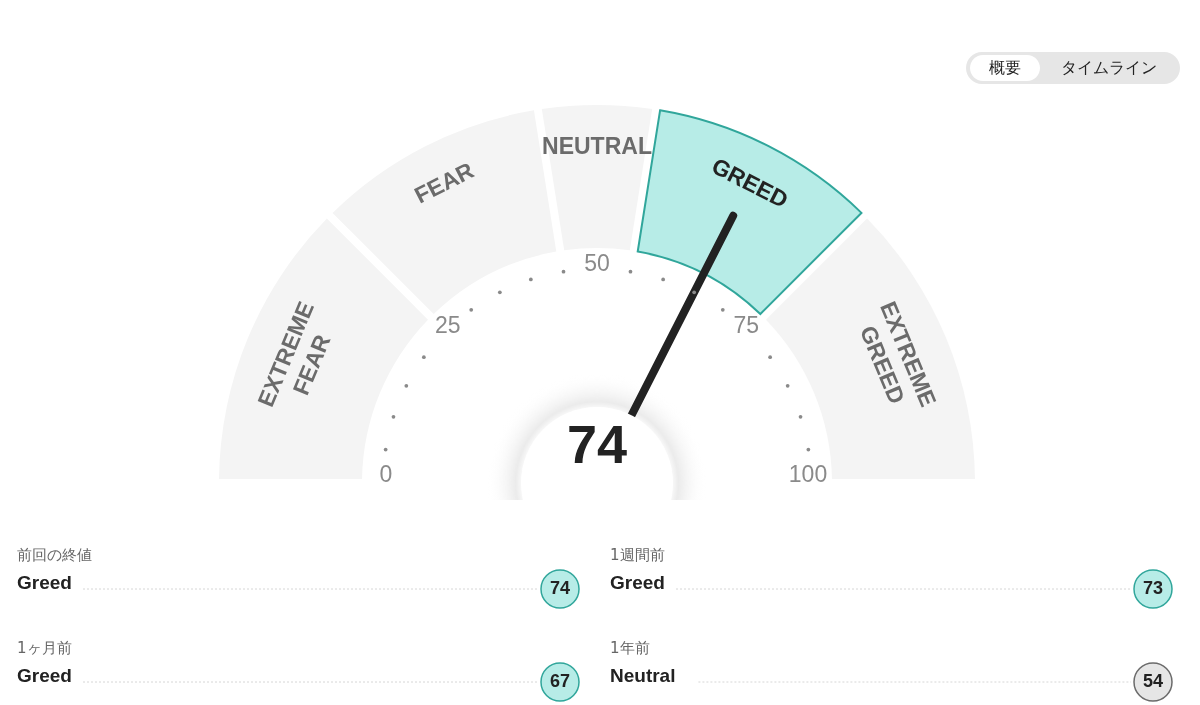 Image resolution: width=1200 pixels, height=705 pixels. I want to click on text: 前回の終値, so click(54, 555).